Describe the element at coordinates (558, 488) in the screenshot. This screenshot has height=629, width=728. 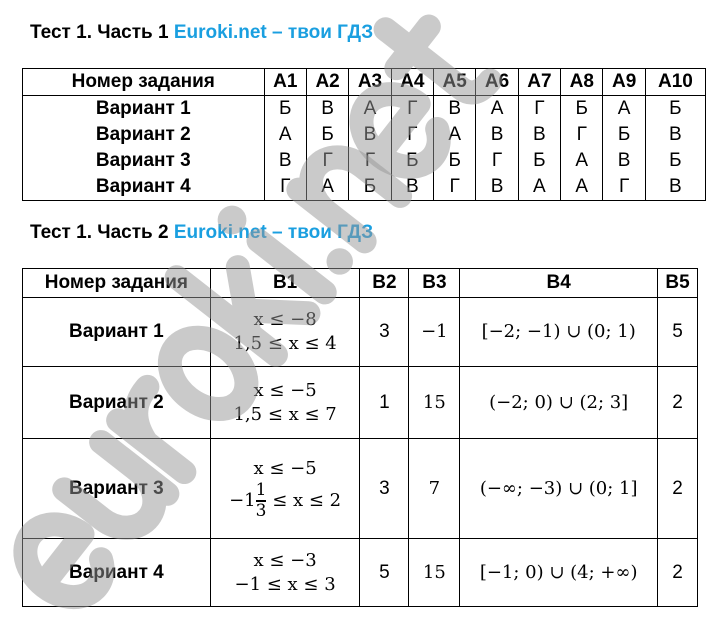
I see `b4-cell: (−∞; −3) ∪ (0; 1]` at that location.